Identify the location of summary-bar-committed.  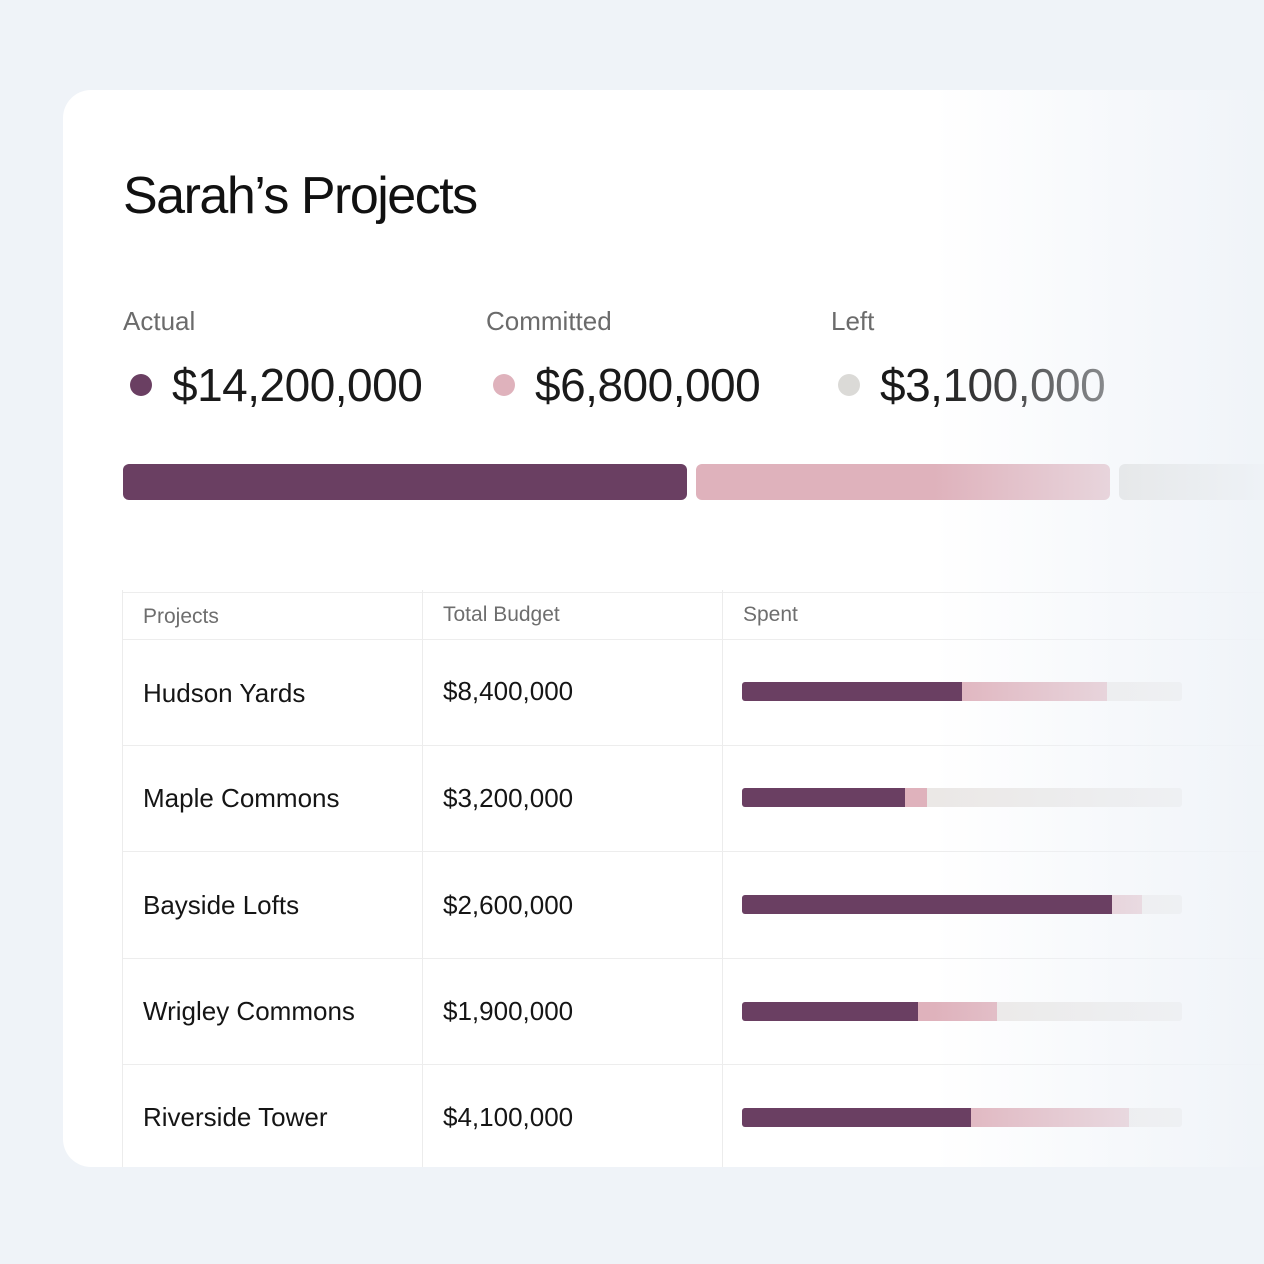
(903, 482).